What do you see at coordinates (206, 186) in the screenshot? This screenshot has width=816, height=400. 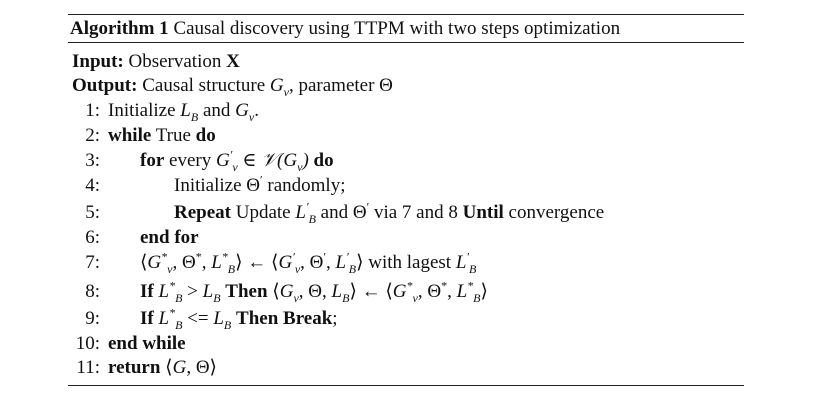 I see `algo-line-4: 4: Initialize Θ′ randomly;` at bounding box center [206, 186].